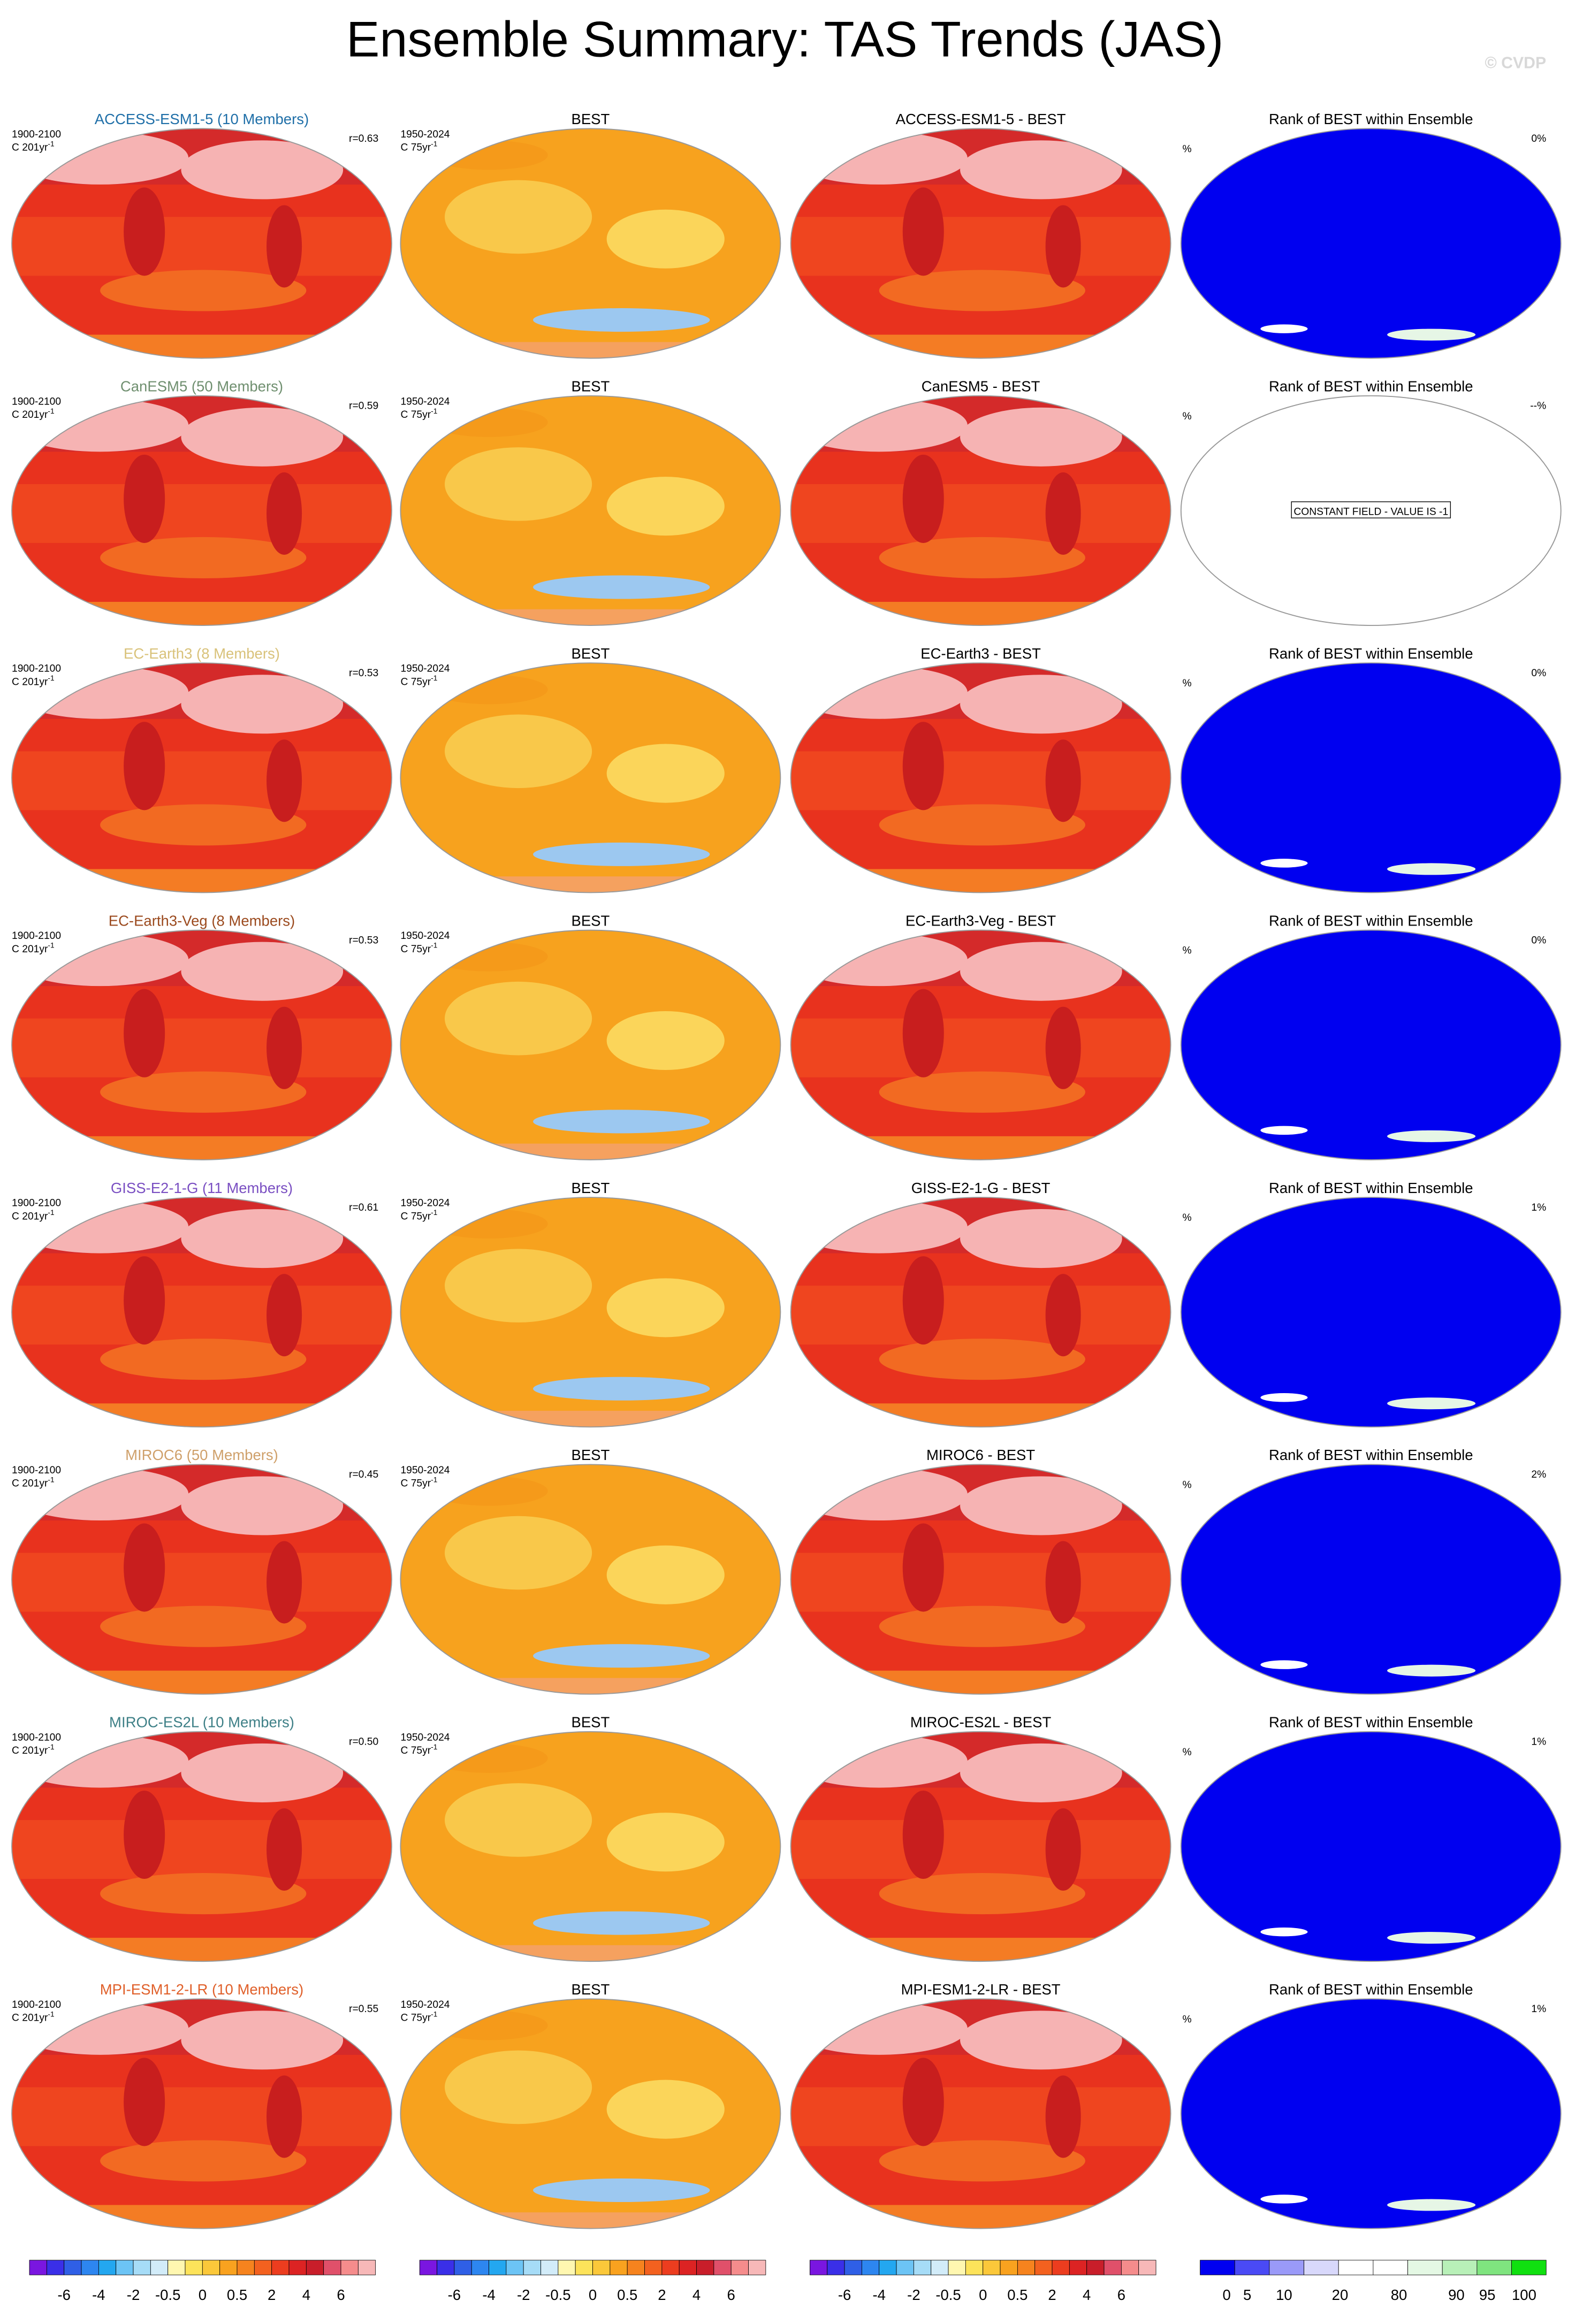 Image resolution: width=1583 pixels, height=2324 pixels. What do you see at coordinates (363, 138) in the screenshot?
I see `pattern-correlation: r=0.63` at bounding box center [363, 138].